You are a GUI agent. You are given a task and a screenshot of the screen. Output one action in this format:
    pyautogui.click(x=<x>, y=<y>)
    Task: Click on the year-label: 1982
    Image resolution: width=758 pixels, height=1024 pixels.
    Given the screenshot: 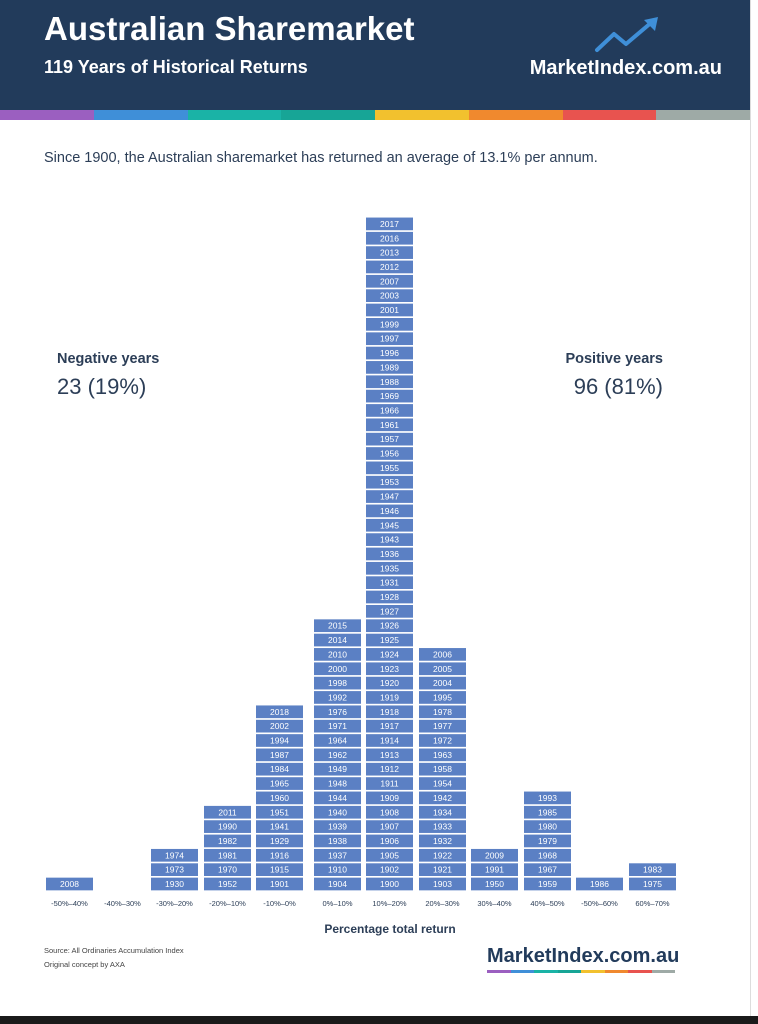 What is the action you would take?
    pyautogui.click(x=227, y=841)
    